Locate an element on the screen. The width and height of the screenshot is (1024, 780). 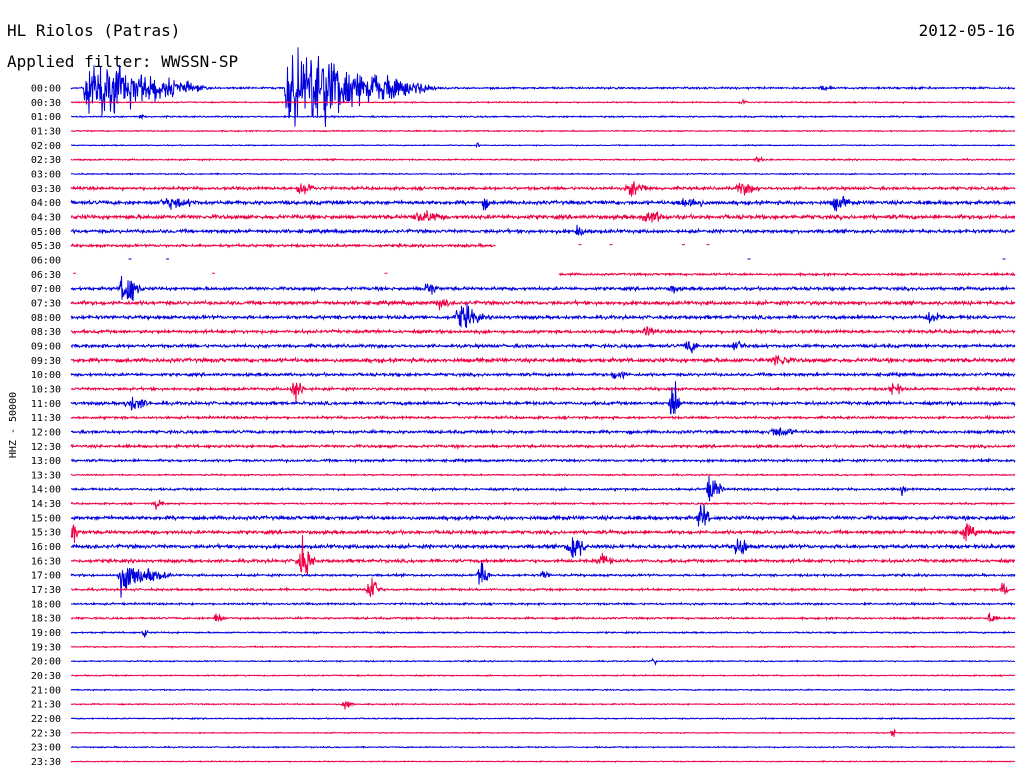
tick-label-0130: 01:30 is located at coordinates (46, 132).